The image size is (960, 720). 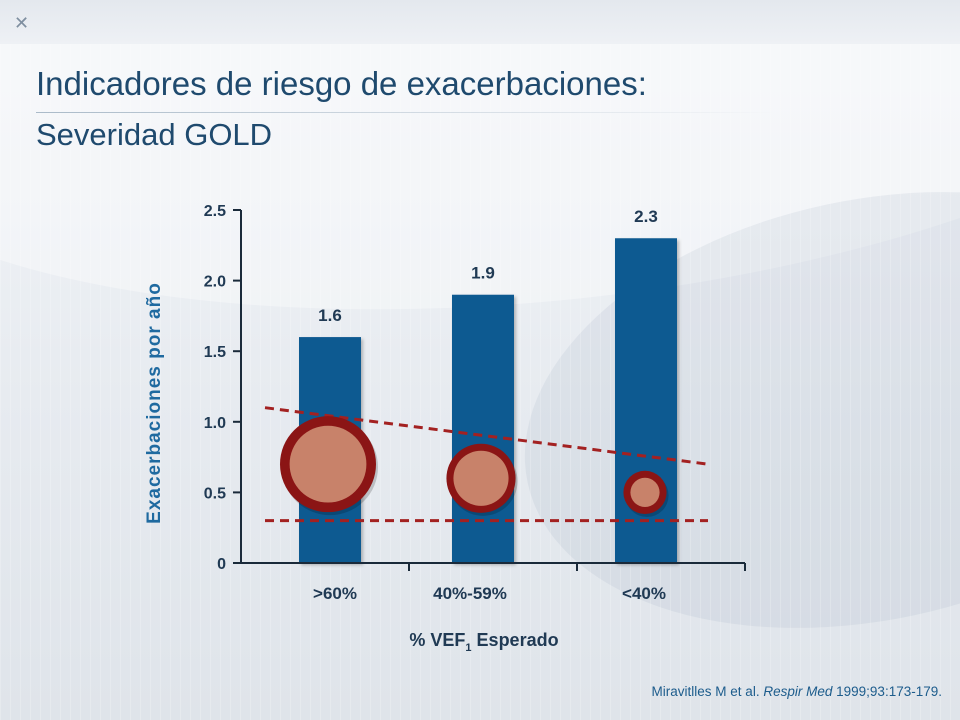 What do you see at coordinates (341, 83) in the screenshot?
I see `slide-title: Indicadores de riesgo de exacerbaciones:` at bounding box center [341, 83].